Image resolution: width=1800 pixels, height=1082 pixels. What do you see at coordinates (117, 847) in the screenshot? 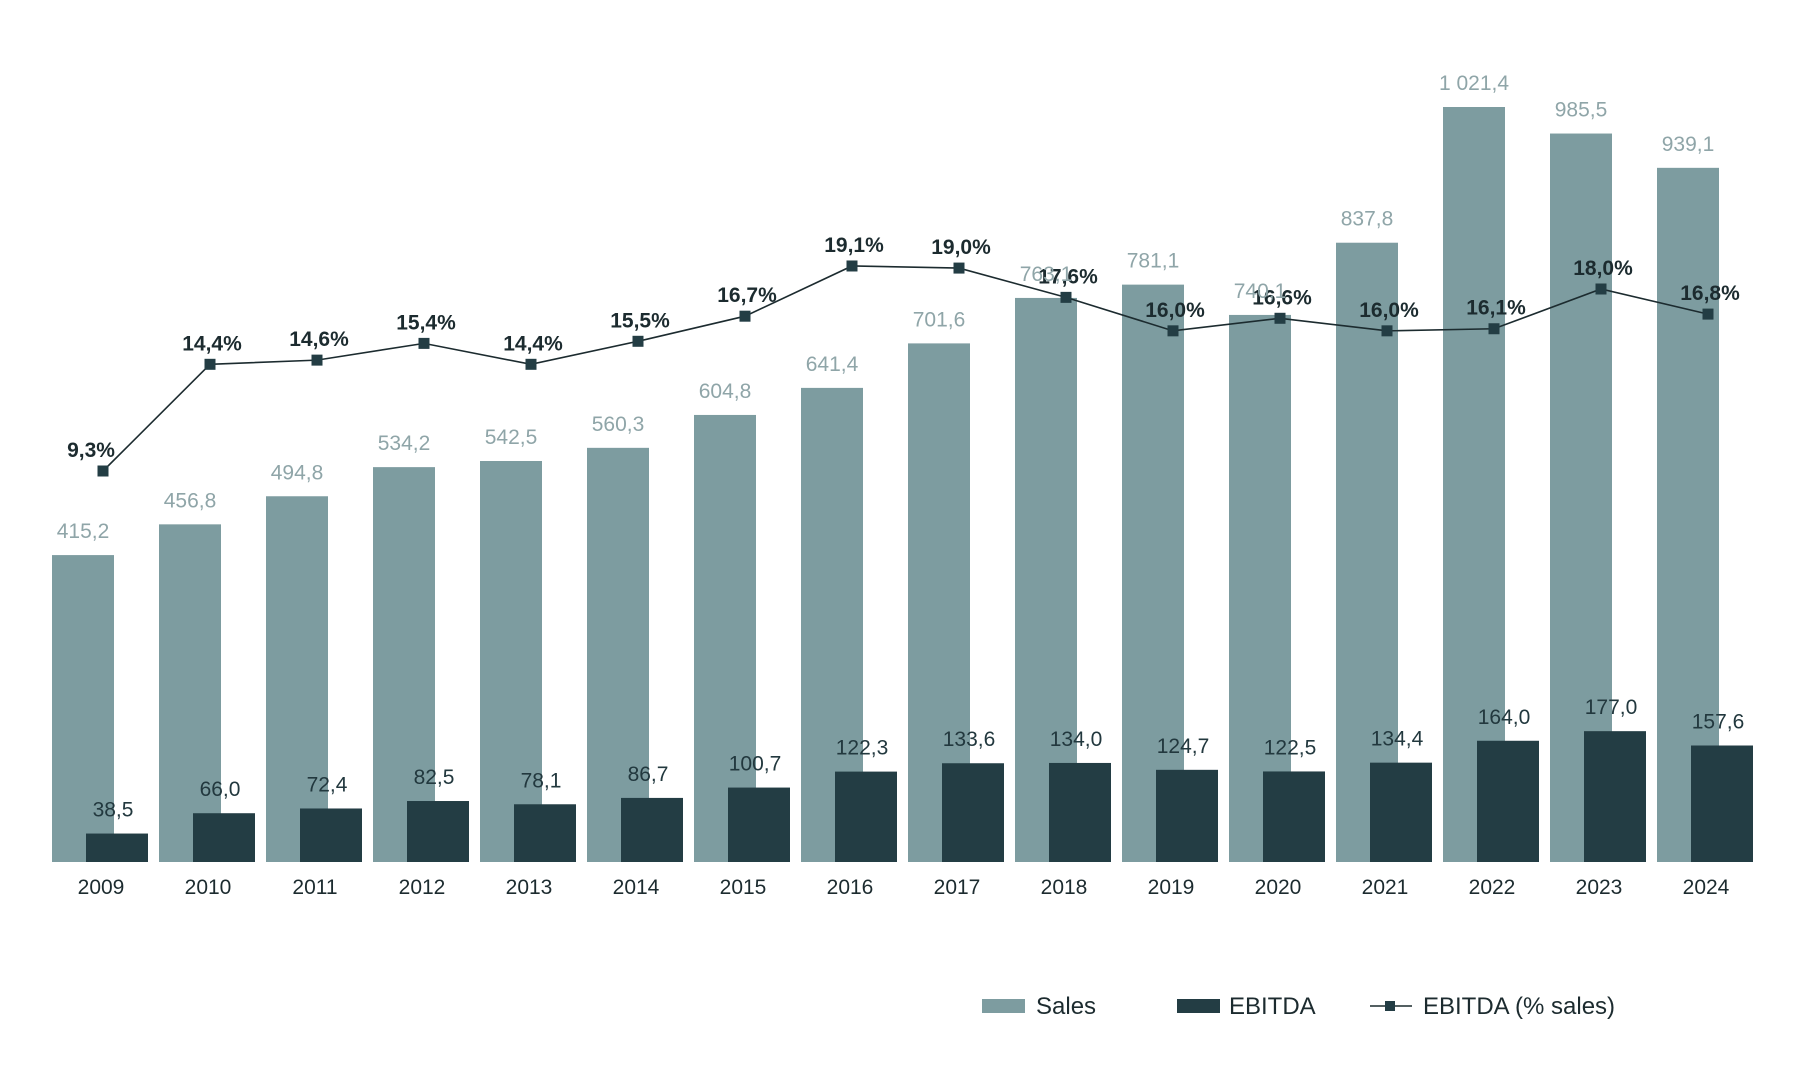
I see `ebitda-bar-2009` at bounding box center [117, 847].